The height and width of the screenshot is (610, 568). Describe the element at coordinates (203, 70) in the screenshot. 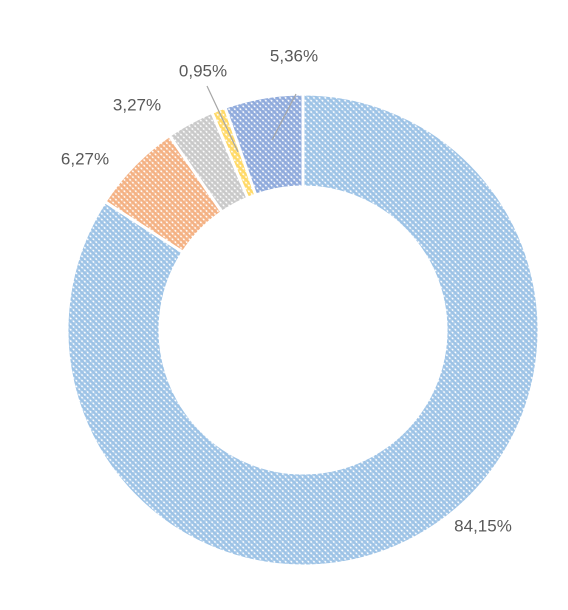

I see `data-label: 0,95%` at that location.